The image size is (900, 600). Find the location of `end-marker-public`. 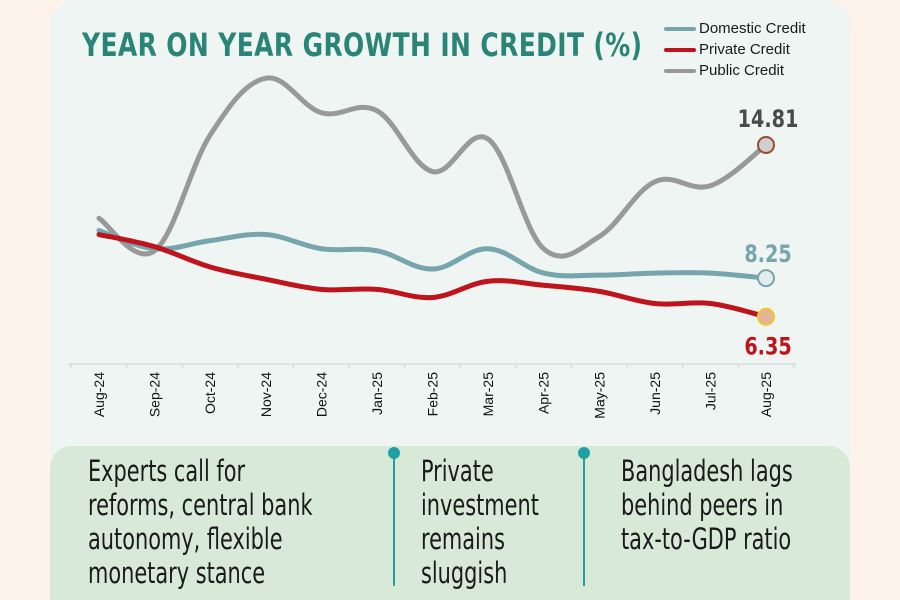

end-marker-public is located at coordinates (766, 145).